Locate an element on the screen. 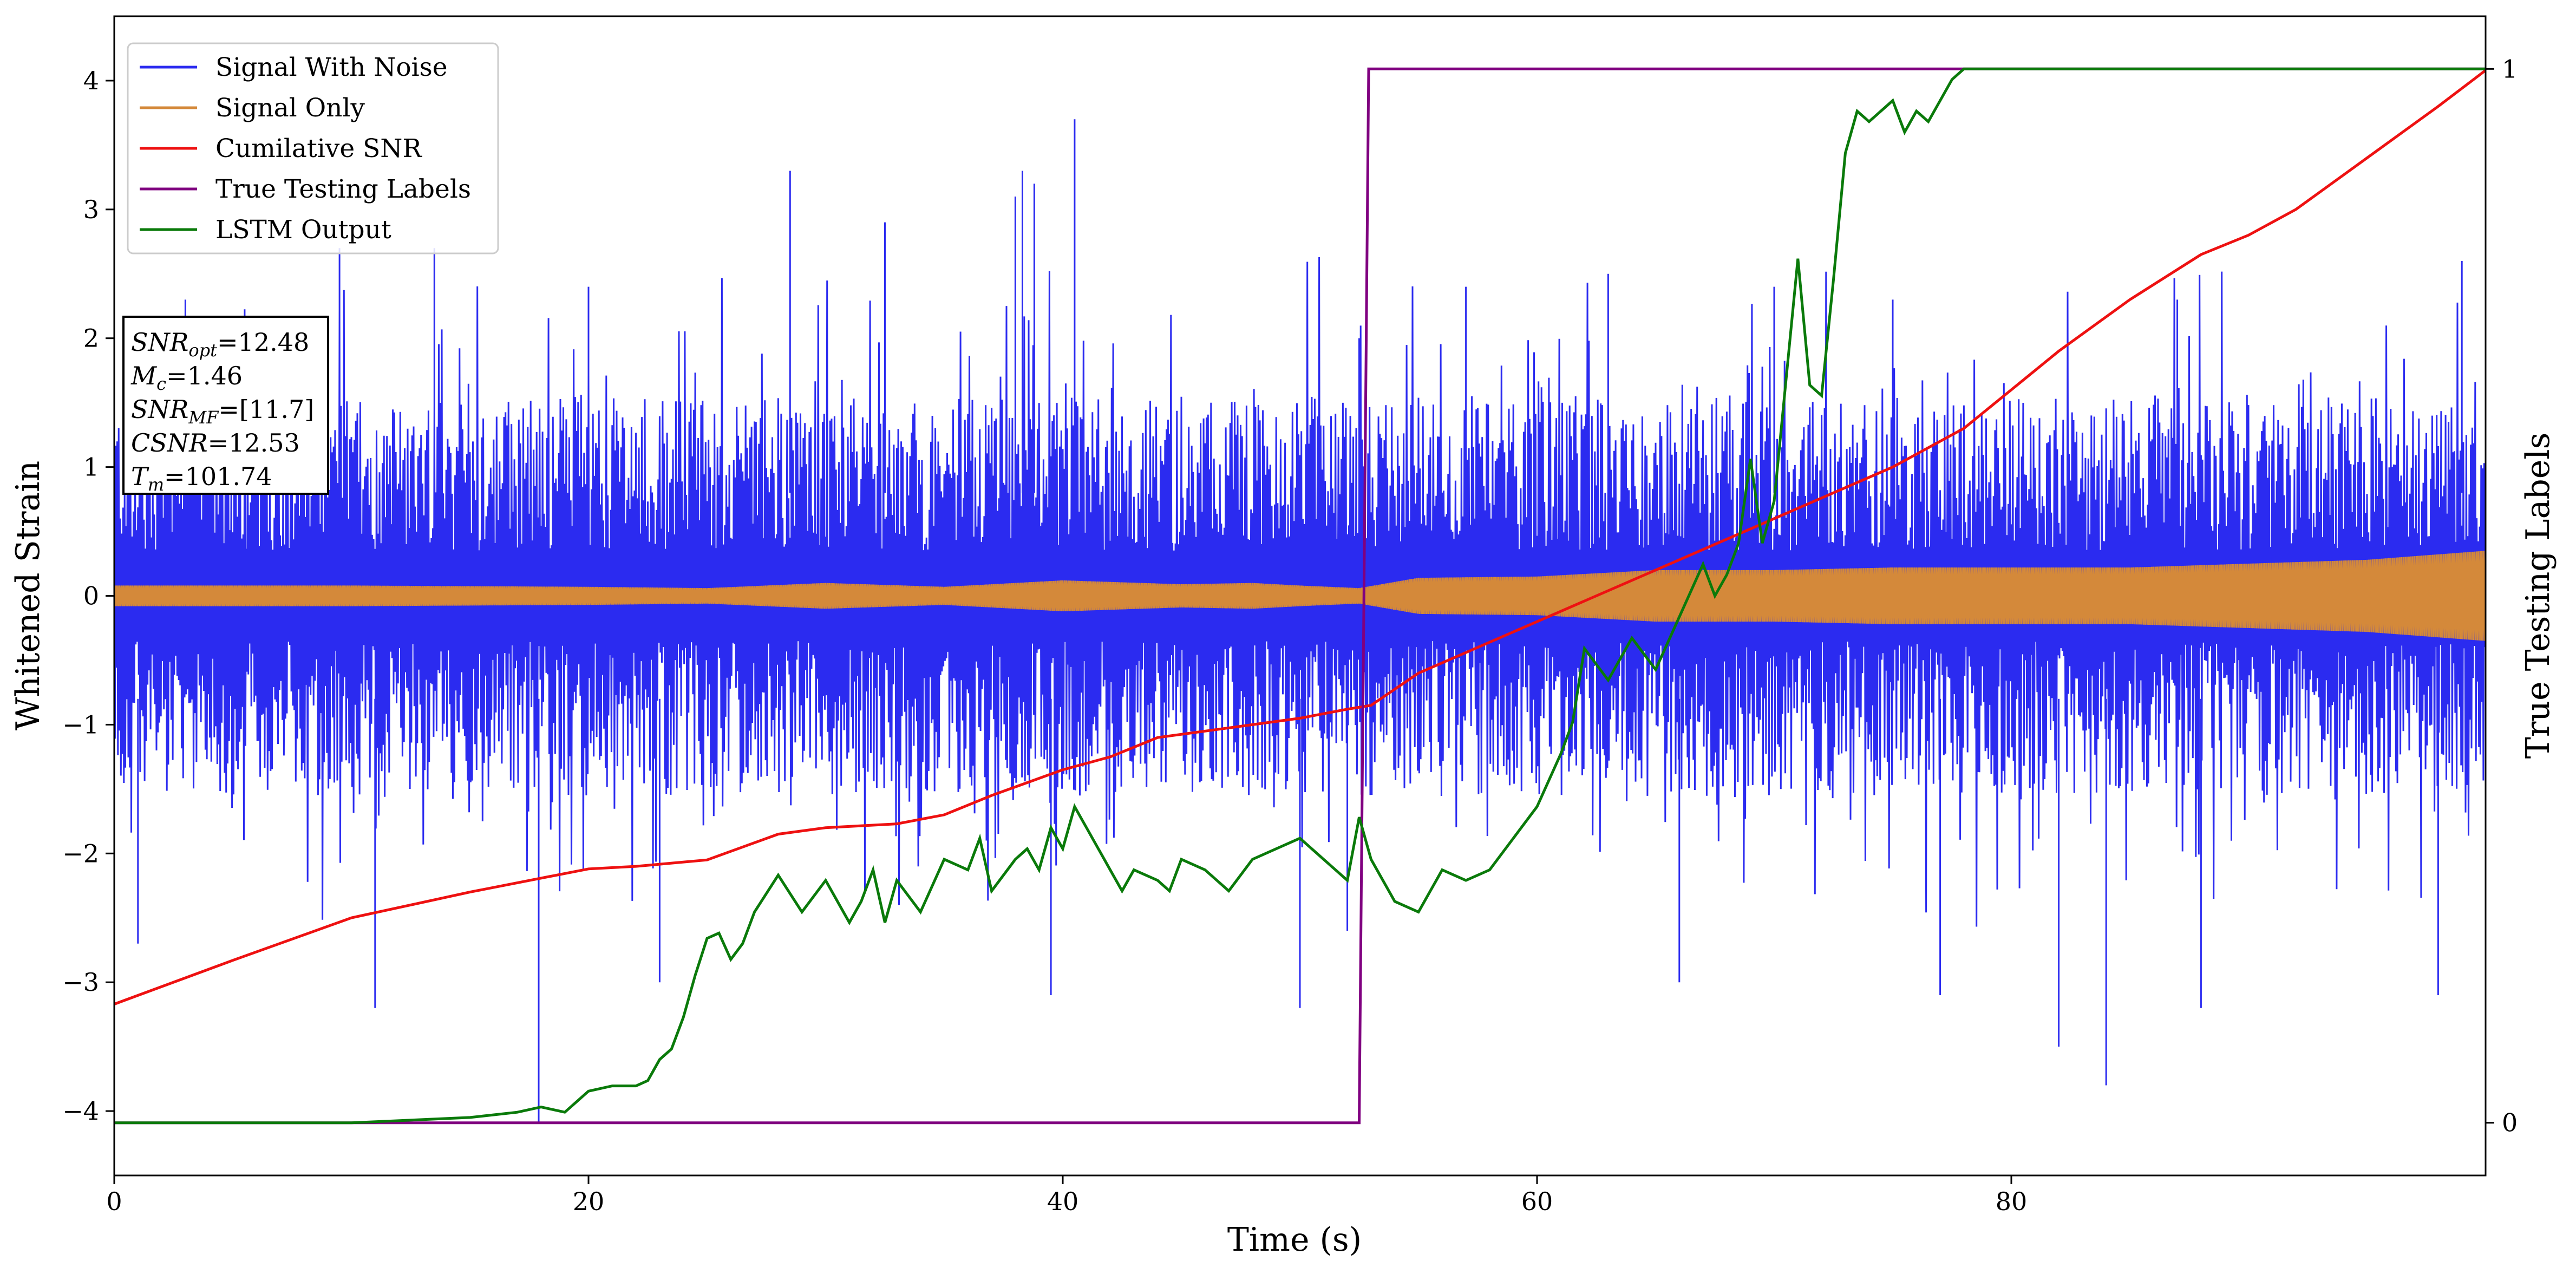 The height and width of the screenshot is (1274, 2576). y-tick-label: 1 is located at coordinates (91, 467).